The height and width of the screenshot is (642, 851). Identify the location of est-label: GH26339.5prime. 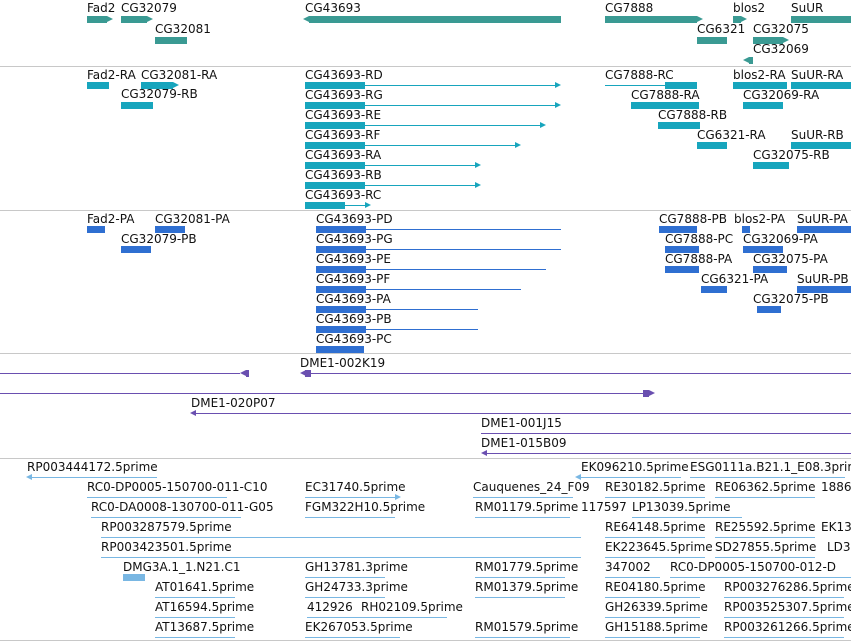
(656, 607).